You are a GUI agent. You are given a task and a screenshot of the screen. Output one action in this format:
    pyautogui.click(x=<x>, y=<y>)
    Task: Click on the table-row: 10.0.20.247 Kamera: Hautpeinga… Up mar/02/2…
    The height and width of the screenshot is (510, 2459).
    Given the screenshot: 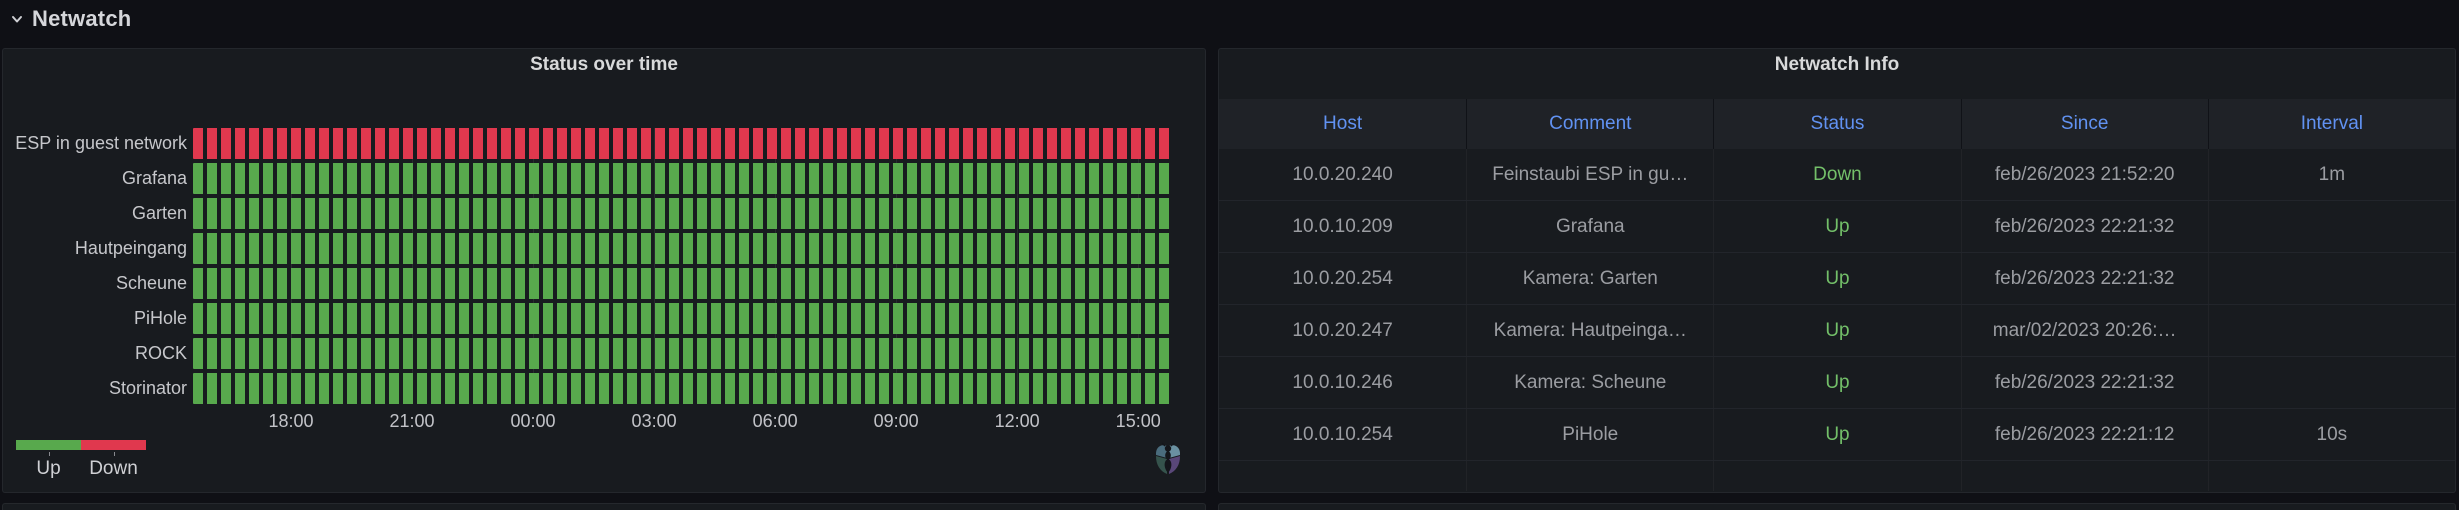 What is the action you would take?
    pyautogui.click(x=1837, y=331)
    